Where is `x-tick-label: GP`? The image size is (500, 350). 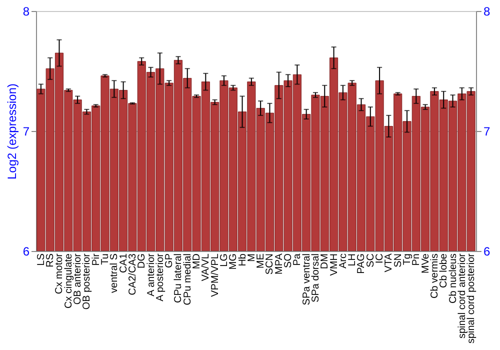
x-tick-label: GP is located at coordinates (170, 260).